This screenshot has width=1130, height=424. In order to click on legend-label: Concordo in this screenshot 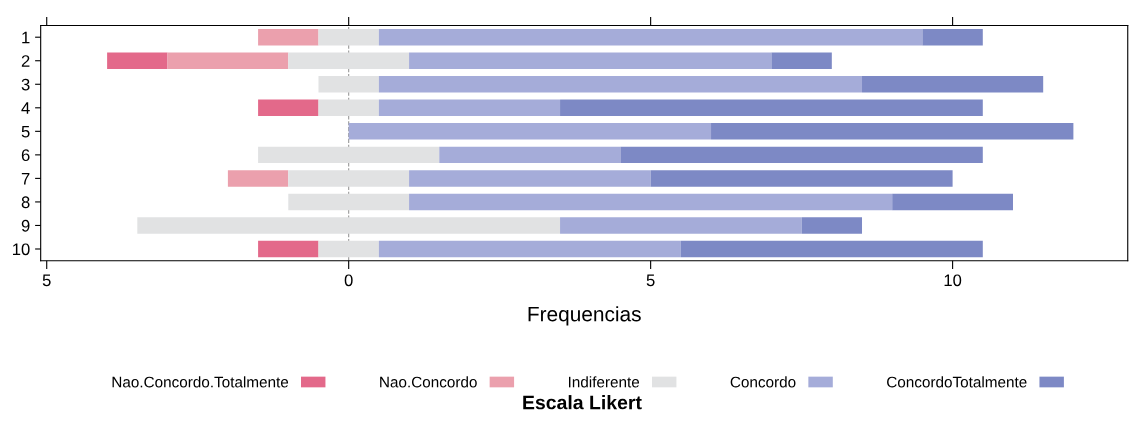, I will do `click(763, 382)`.